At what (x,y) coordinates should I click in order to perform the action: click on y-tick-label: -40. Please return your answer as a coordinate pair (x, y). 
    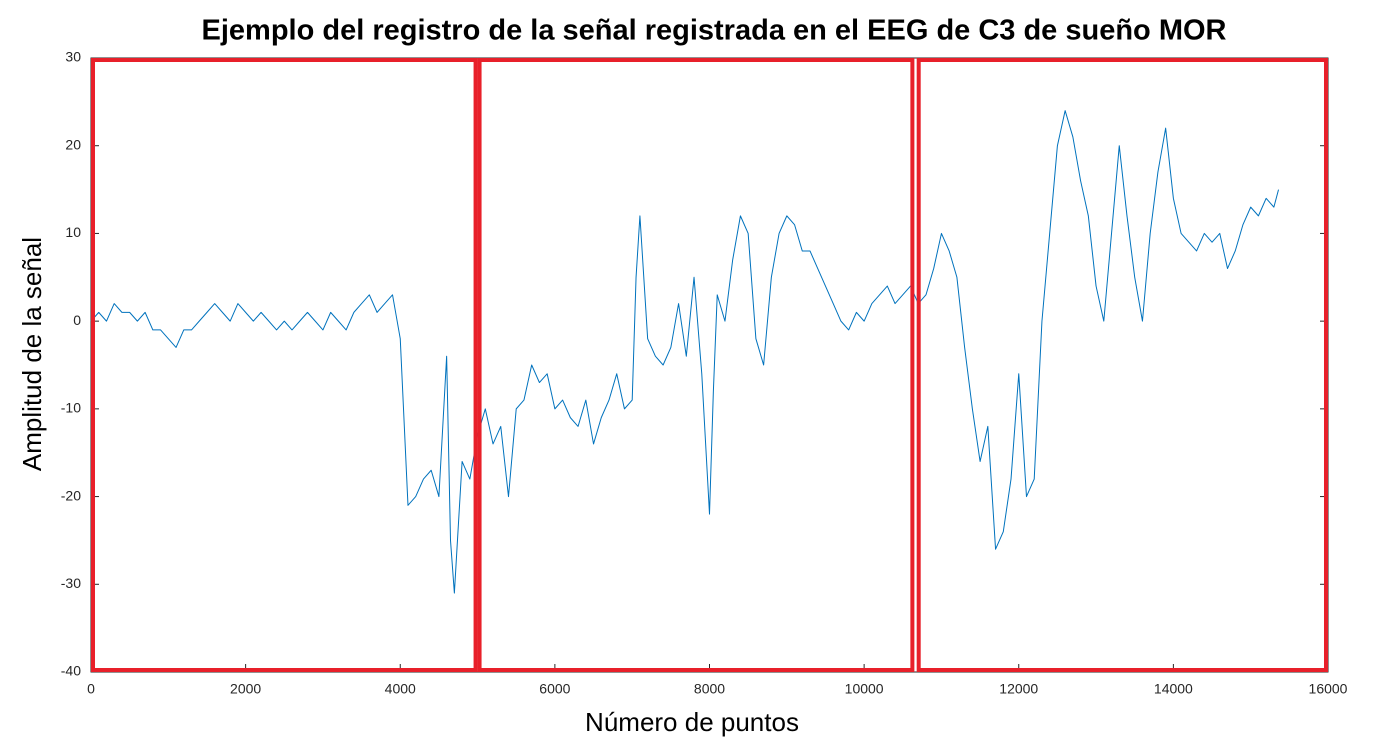
    Looking at the image, I should click on (71, 671).